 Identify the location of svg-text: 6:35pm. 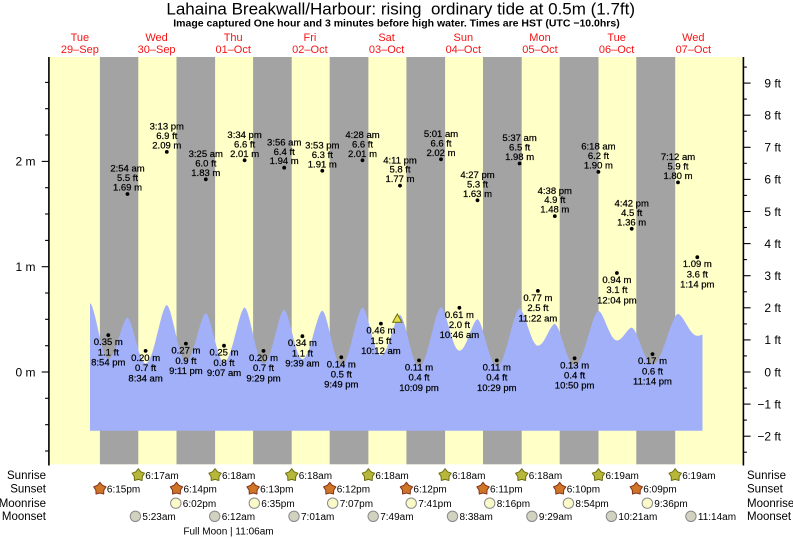
(277, 504).